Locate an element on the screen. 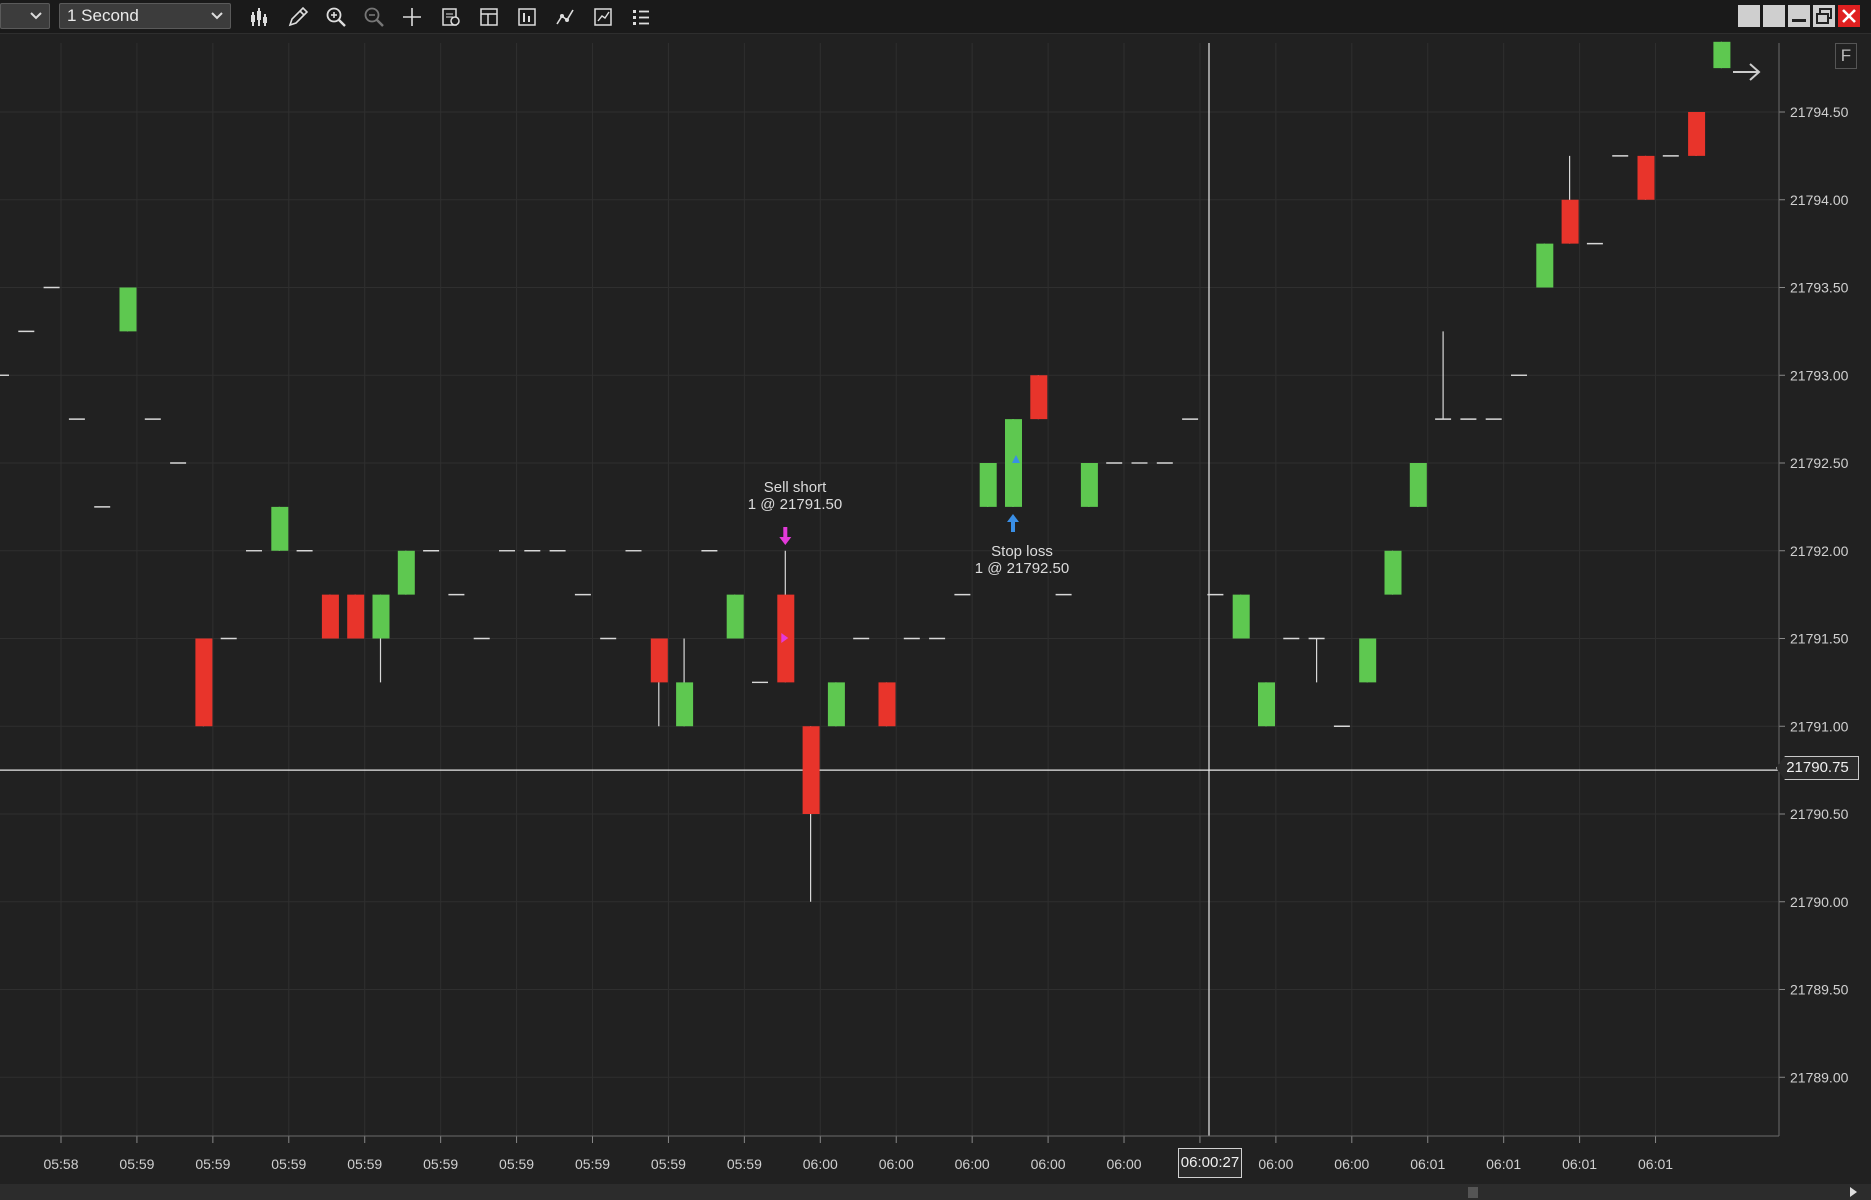  y-tick-label: 21793.50 is located at coordinates (1819, 288).